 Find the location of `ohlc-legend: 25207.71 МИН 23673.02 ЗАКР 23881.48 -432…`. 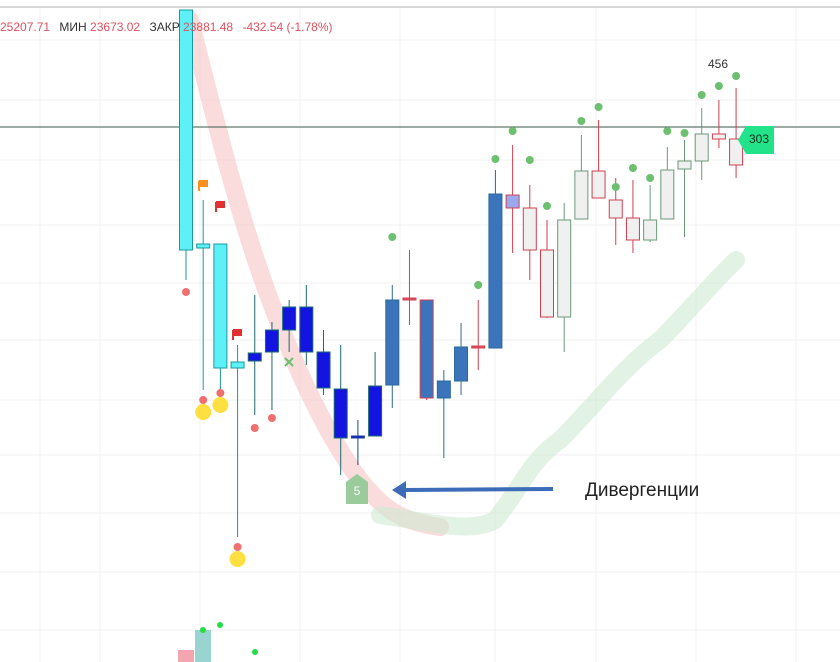

ohlc-legend: 25207.71 МИН 23673.02 ЗАКР 23881.48 -432… is located at coordinates (166, 27).